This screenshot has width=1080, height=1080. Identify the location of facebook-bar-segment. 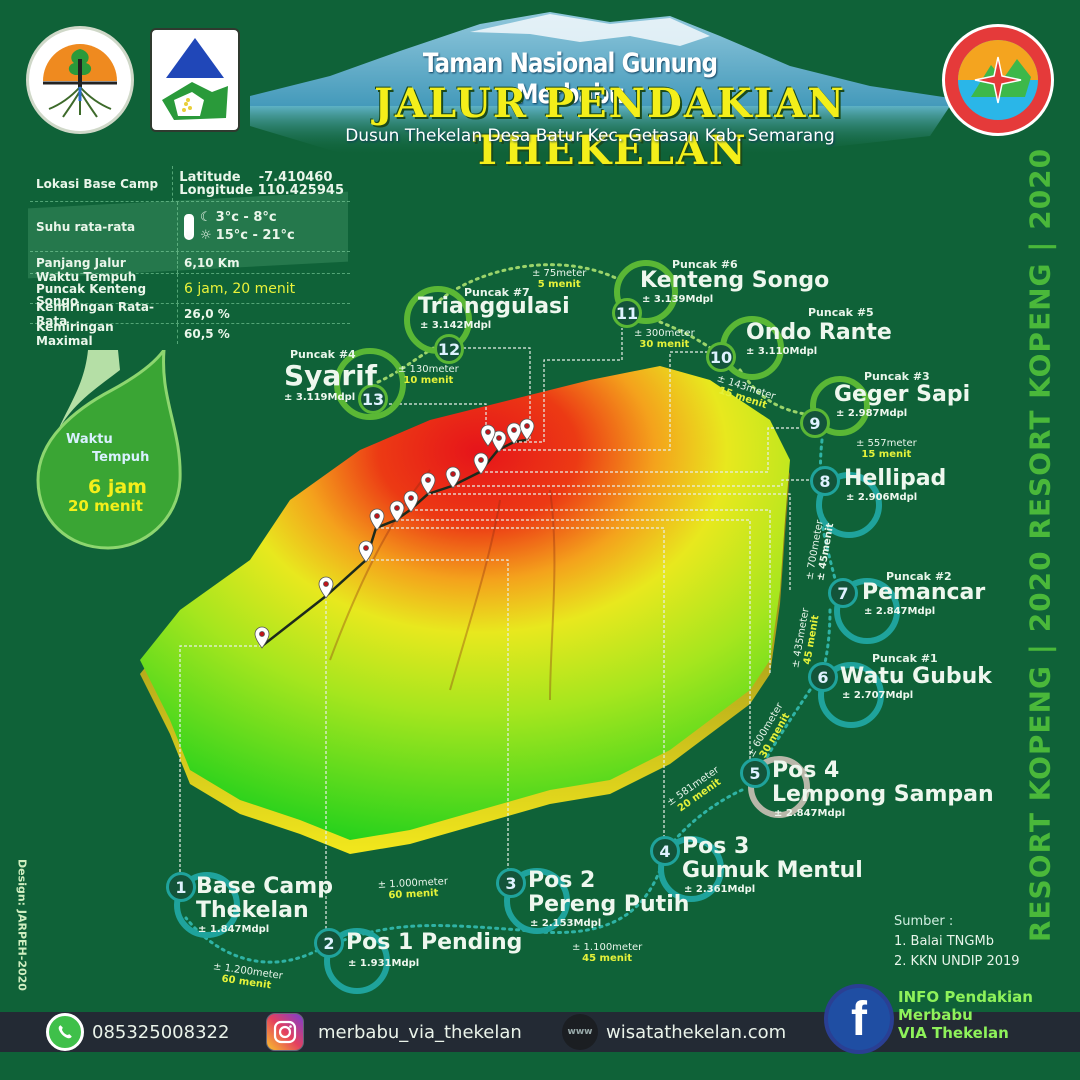
(978, 1032).